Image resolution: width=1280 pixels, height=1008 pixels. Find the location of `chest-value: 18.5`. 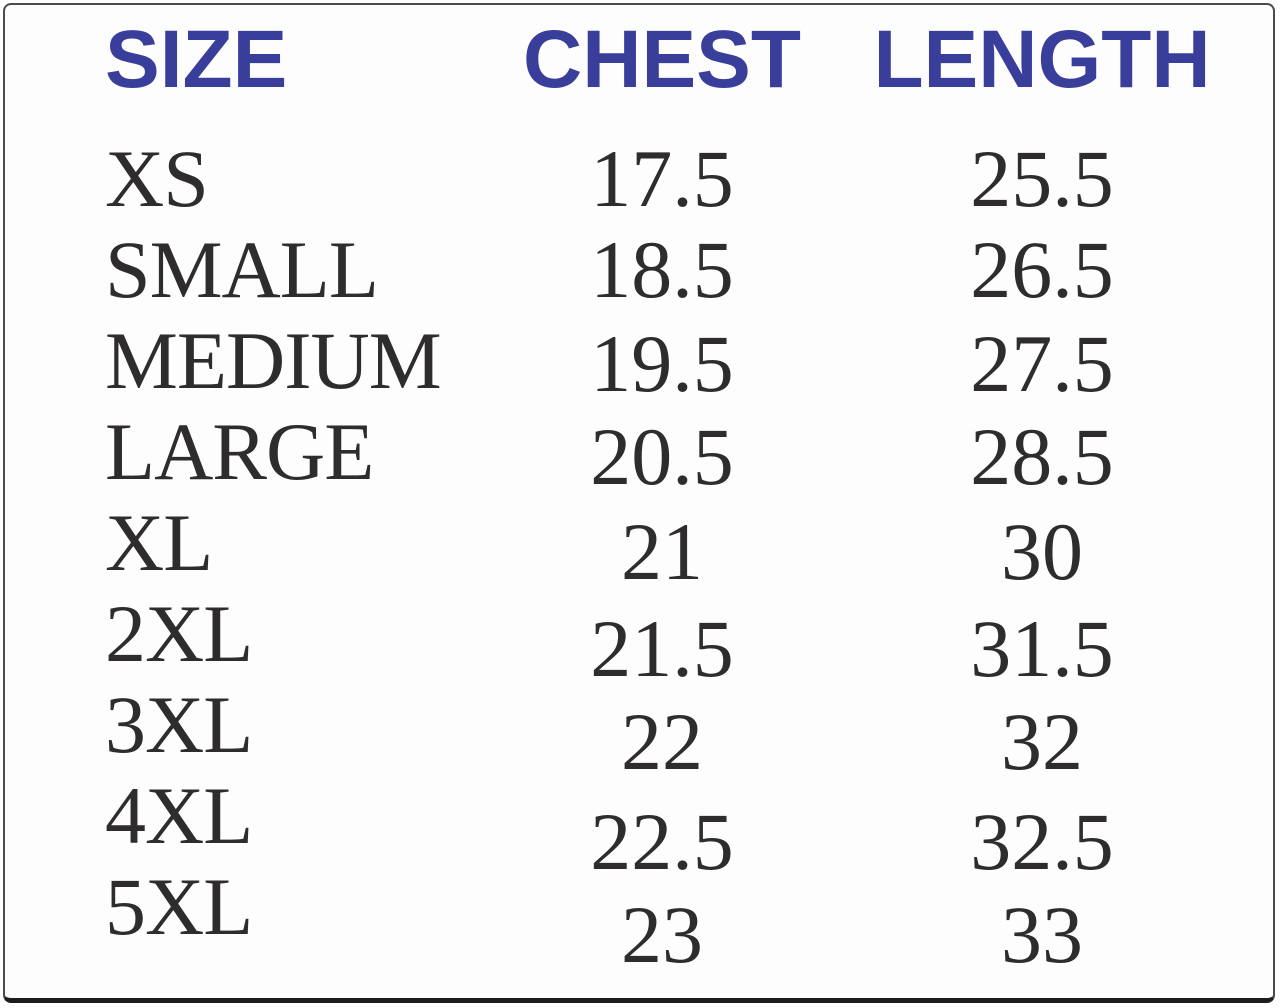

chest-value: 18.5 is located at coordinates (662, 269).